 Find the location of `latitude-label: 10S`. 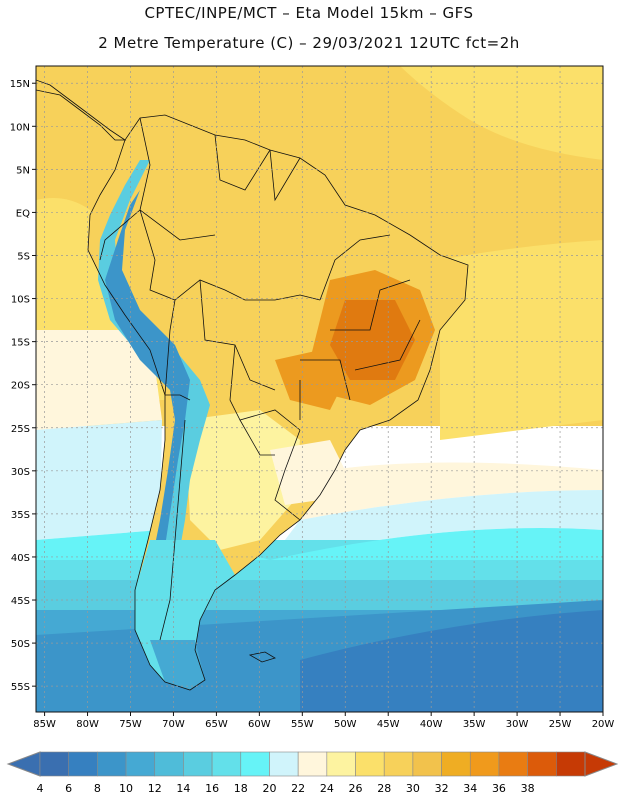

latitude-label: 10S is located at coordinates (20, 300).